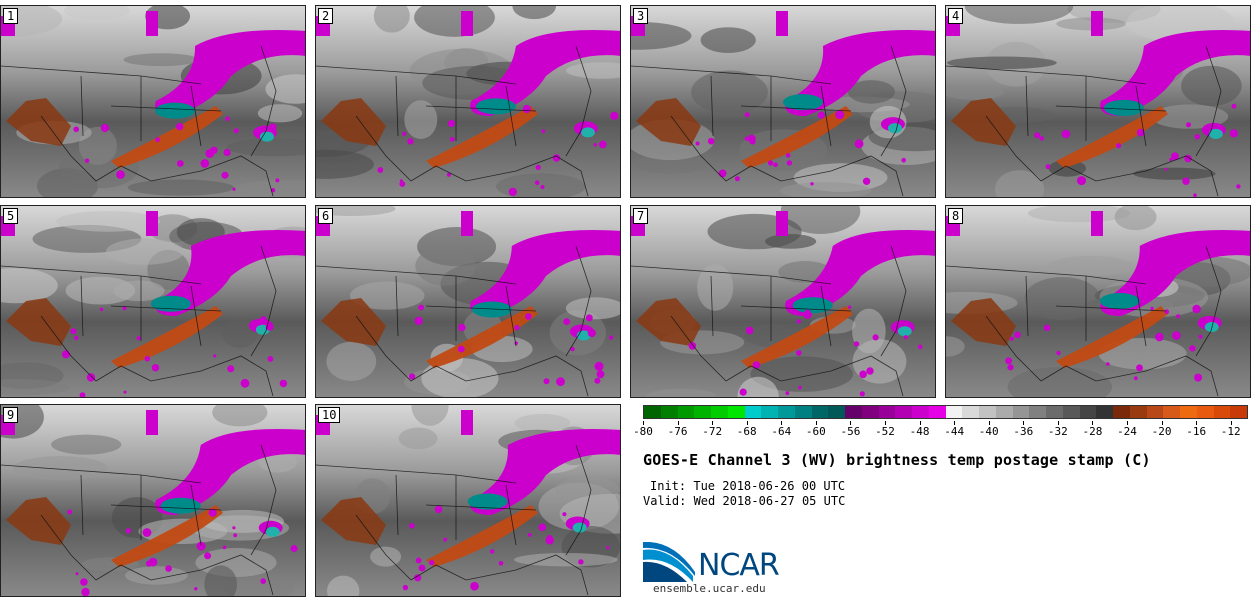  What do you see at coordinates (919, 431) in the screenshot?
I see `colorbar-tick-label: -48` at bounding box center [919, 431].